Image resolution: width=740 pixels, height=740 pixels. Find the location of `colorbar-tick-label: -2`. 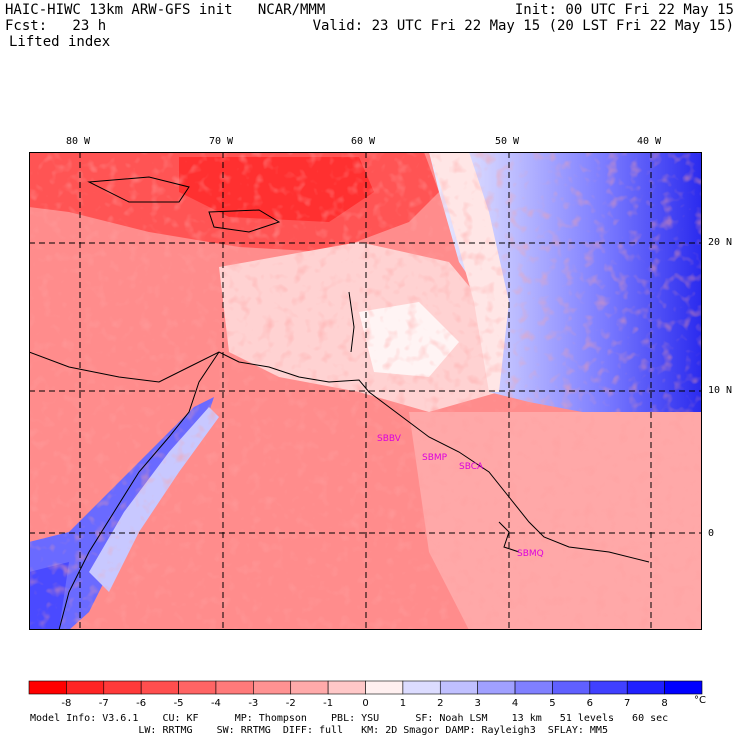

colorbar-tick-label: -2 is located at coordinates (291, 703).